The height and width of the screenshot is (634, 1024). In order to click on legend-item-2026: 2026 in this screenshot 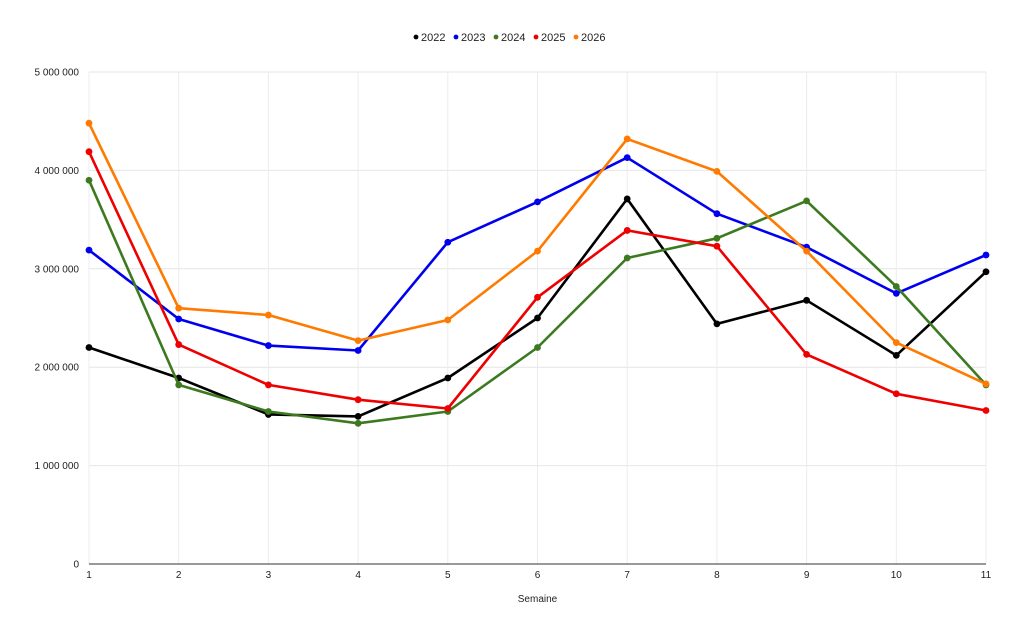, I will do `click(589, 38)`.